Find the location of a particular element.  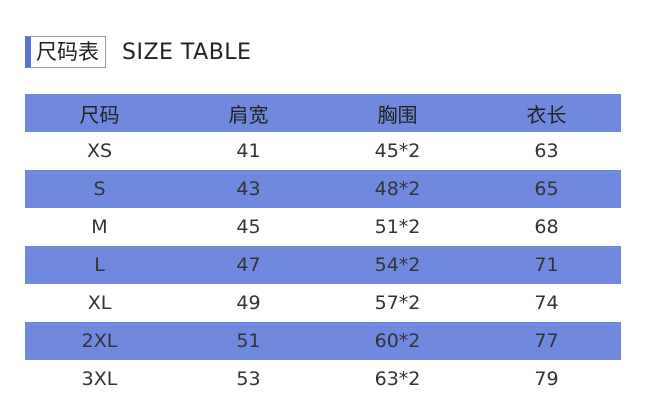

table-cell: XL is located at coordinates (99, 303).